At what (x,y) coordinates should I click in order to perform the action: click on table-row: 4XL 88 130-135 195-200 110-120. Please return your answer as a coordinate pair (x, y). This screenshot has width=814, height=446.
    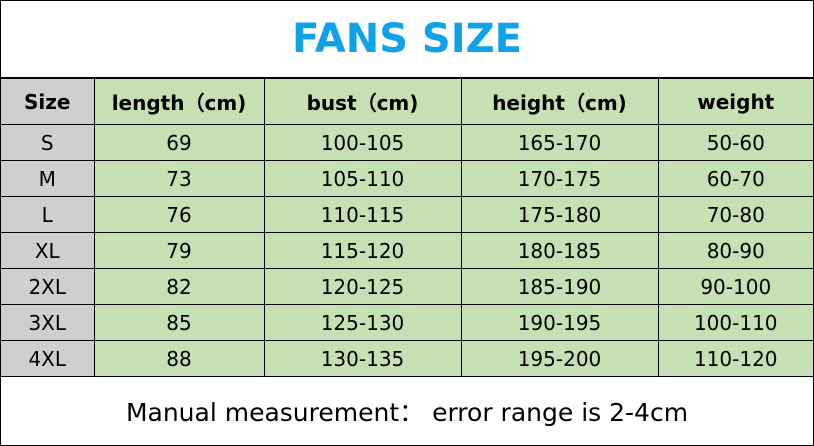
    Looking at the image, I should click on (407, 358).